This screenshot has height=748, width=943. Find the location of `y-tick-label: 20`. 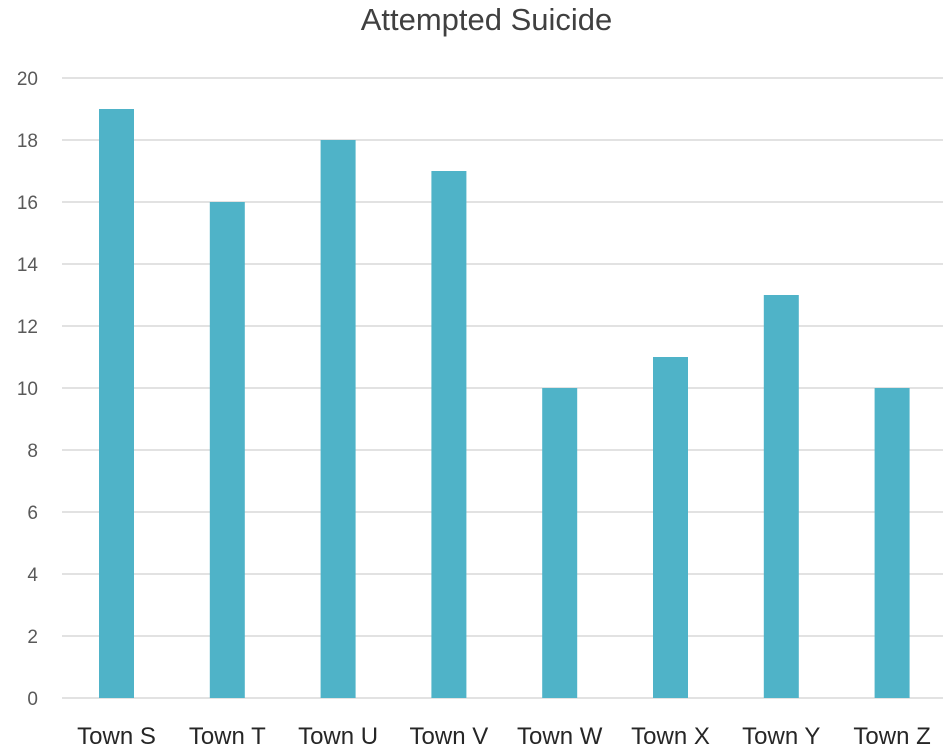

y-tick-label: 20 is located at coordinates (27, 79).